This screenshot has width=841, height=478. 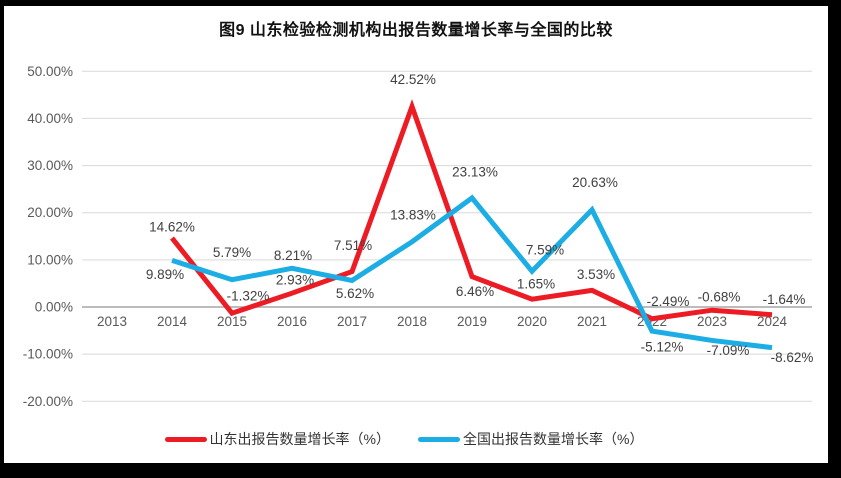 What do you see at coordinates (112, 321) in the screenshot?
I see `x-axis-category-label: 2013` at bounding box center [112, 321].